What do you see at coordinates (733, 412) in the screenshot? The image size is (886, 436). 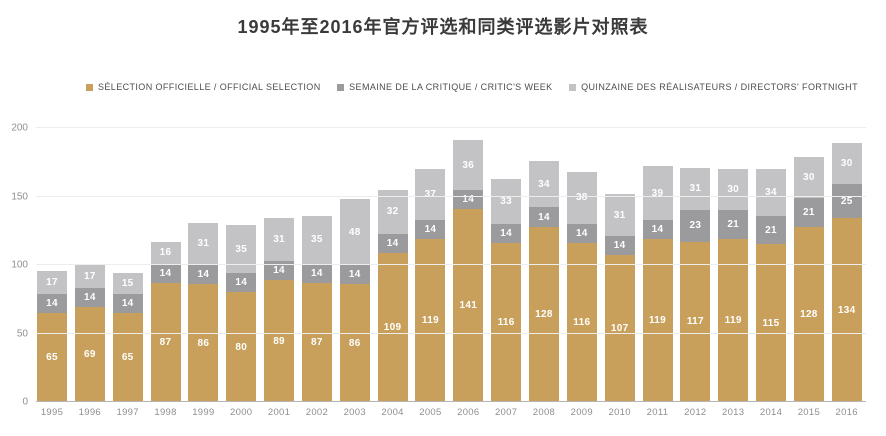 I see `x-axis-tick-label: 2013` at bounding box center [733, 412].